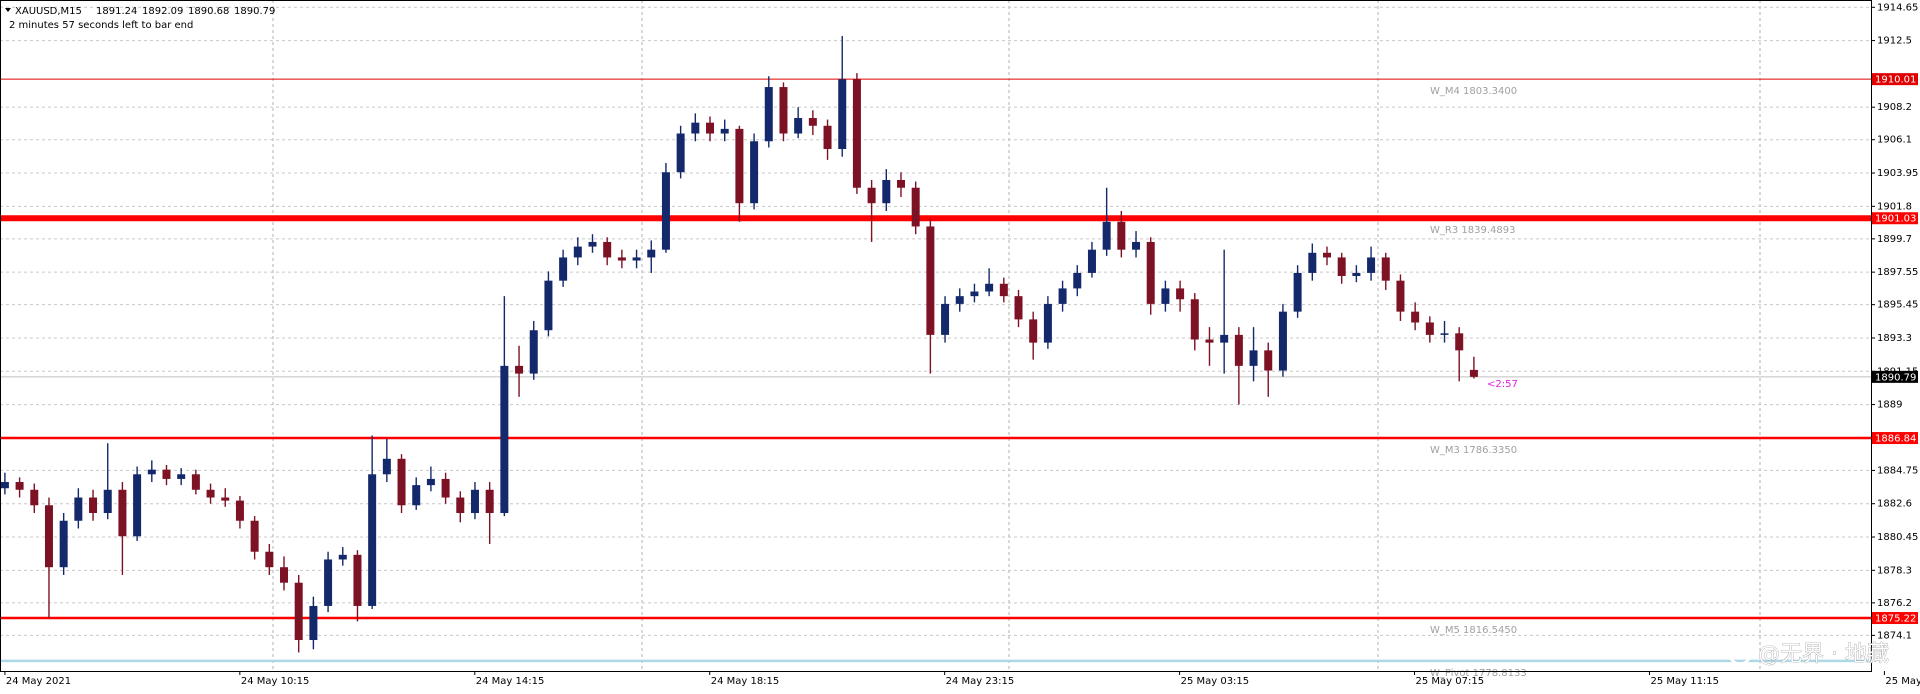 The height and width of the screenshot is (694, 1920). I want to click on y-tick-label: 1901.8, so click(1894, 206).